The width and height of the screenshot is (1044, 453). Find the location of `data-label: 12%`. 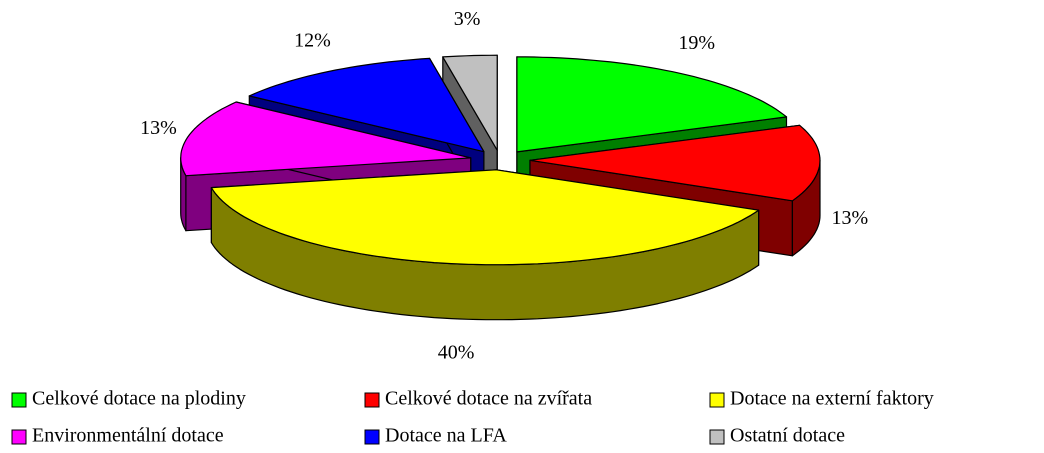

data-label: 12% is located at coordinates (312, 40).